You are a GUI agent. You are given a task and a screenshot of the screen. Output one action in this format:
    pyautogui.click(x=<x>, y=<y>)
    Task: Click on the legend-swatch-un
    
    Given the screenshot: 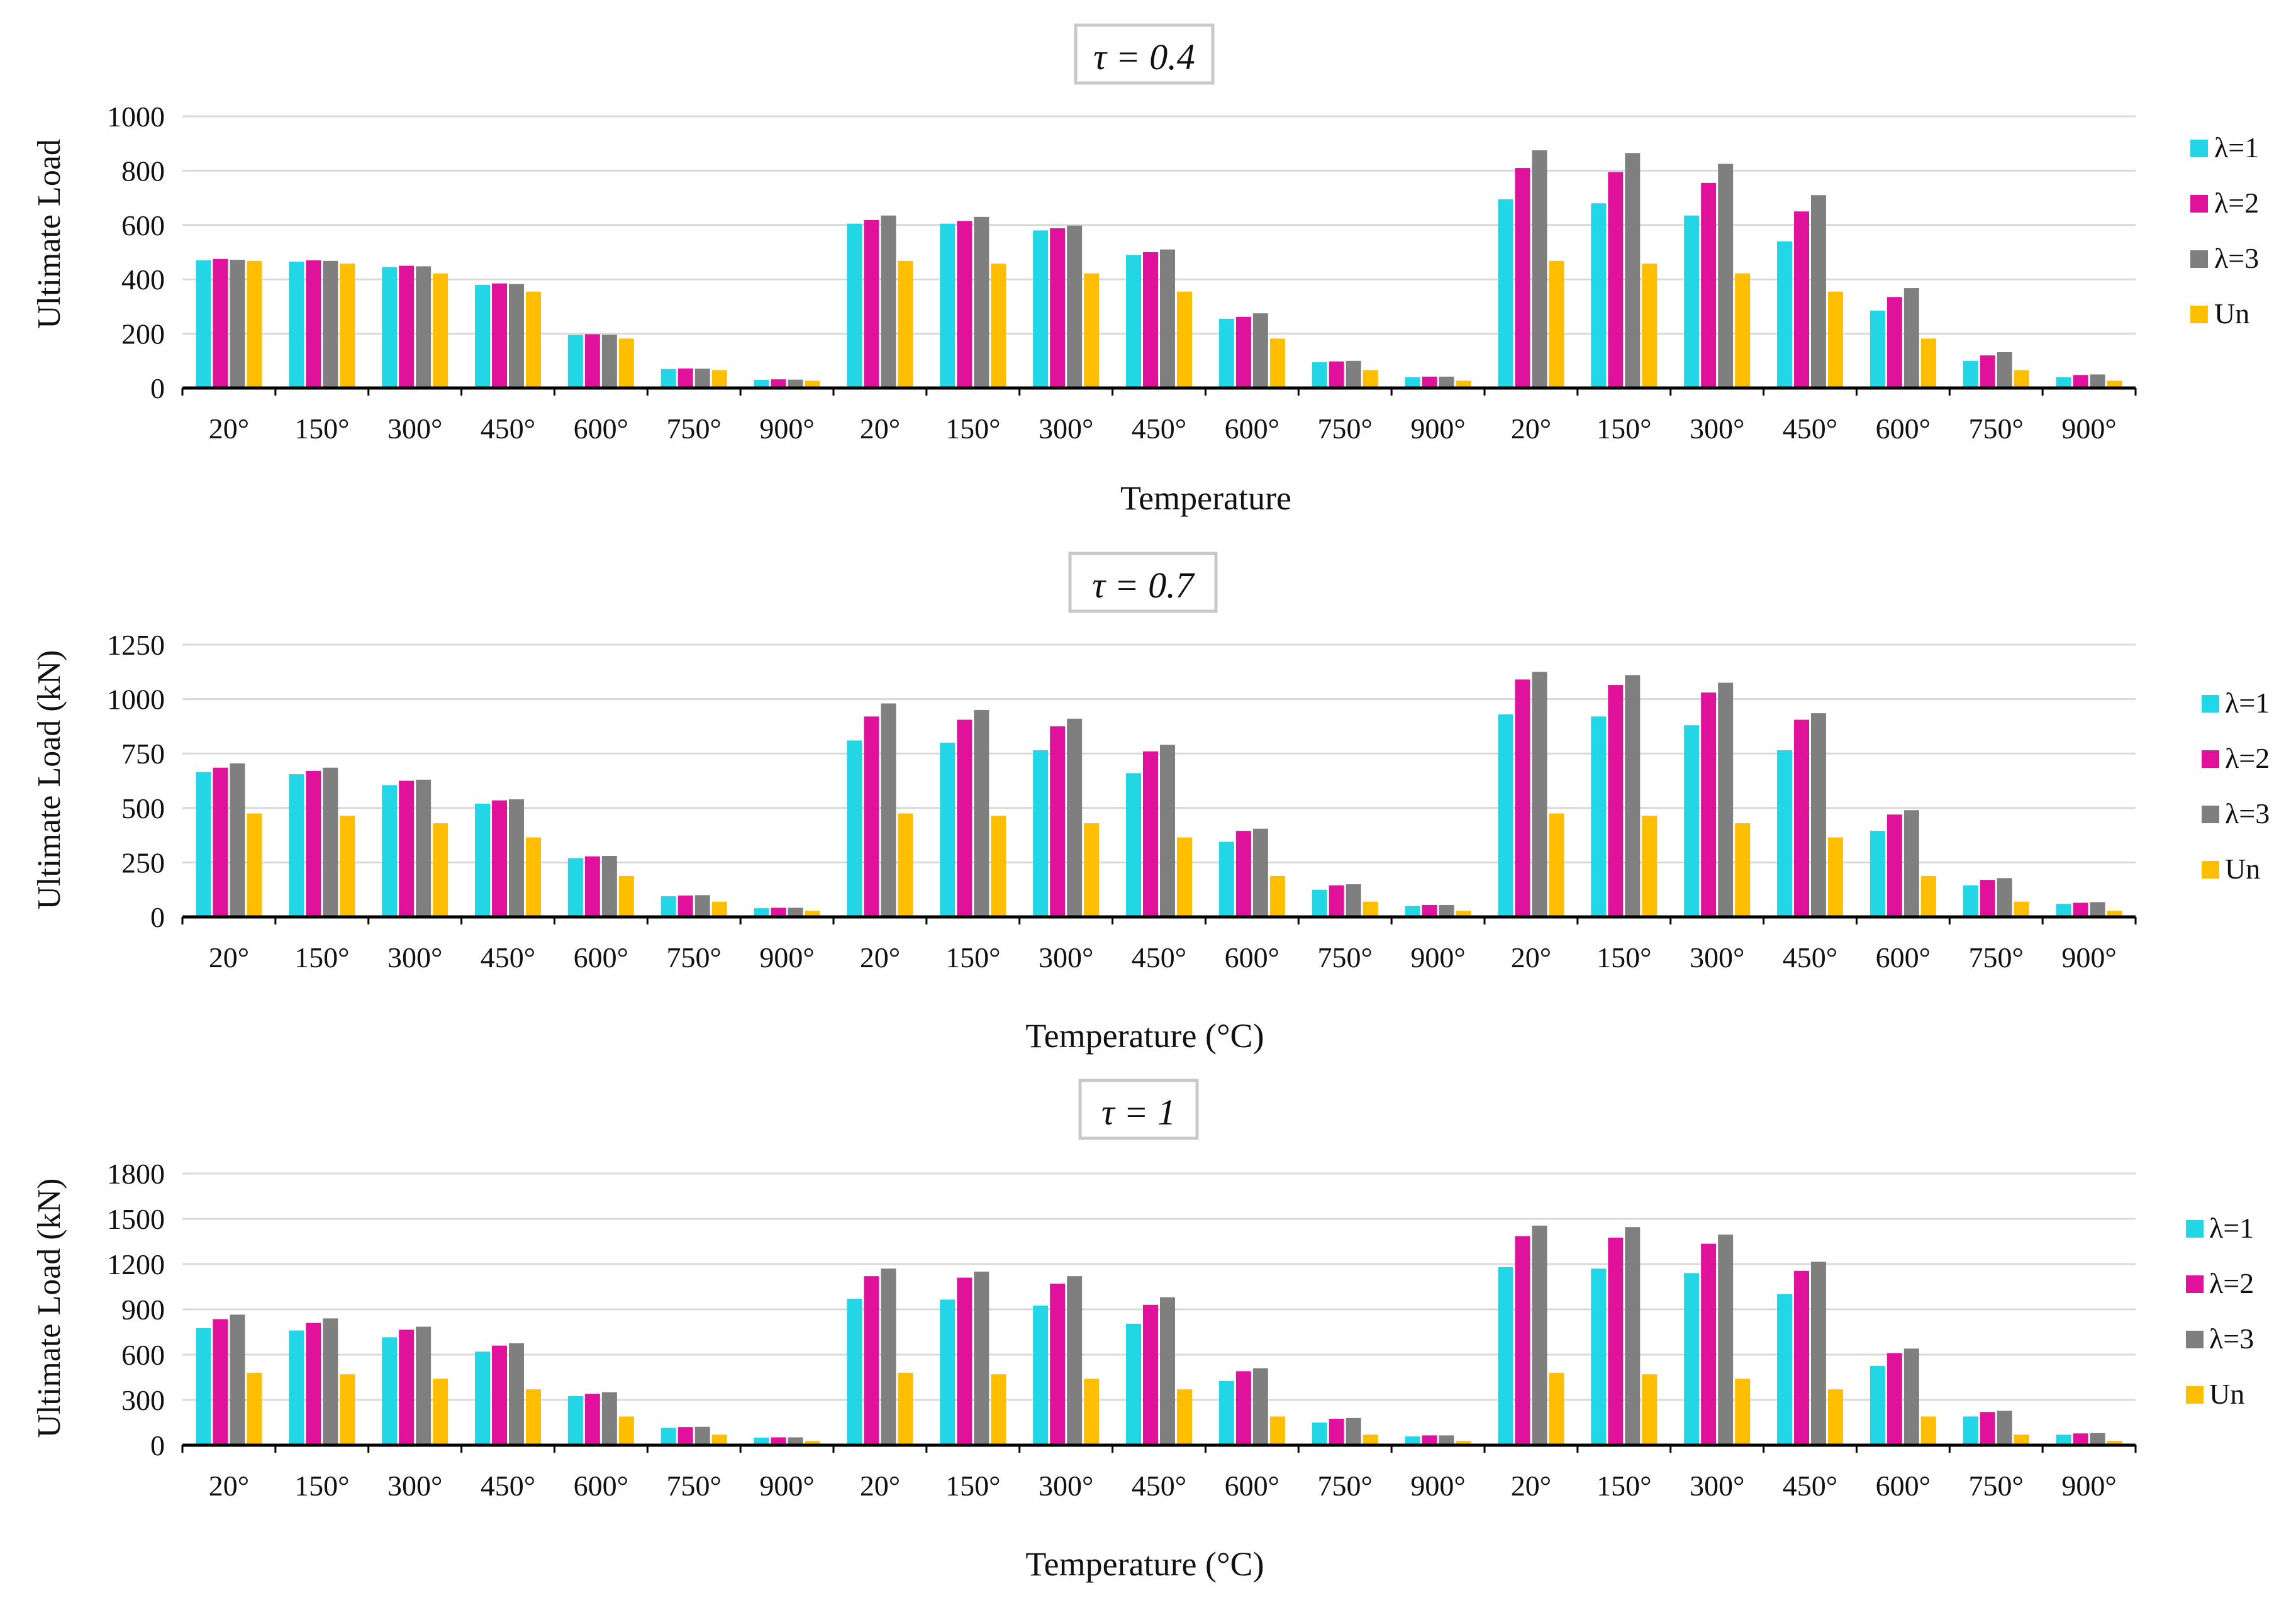 What is the action you would take?
    pyautogui.click(x=2199, y=315)
    